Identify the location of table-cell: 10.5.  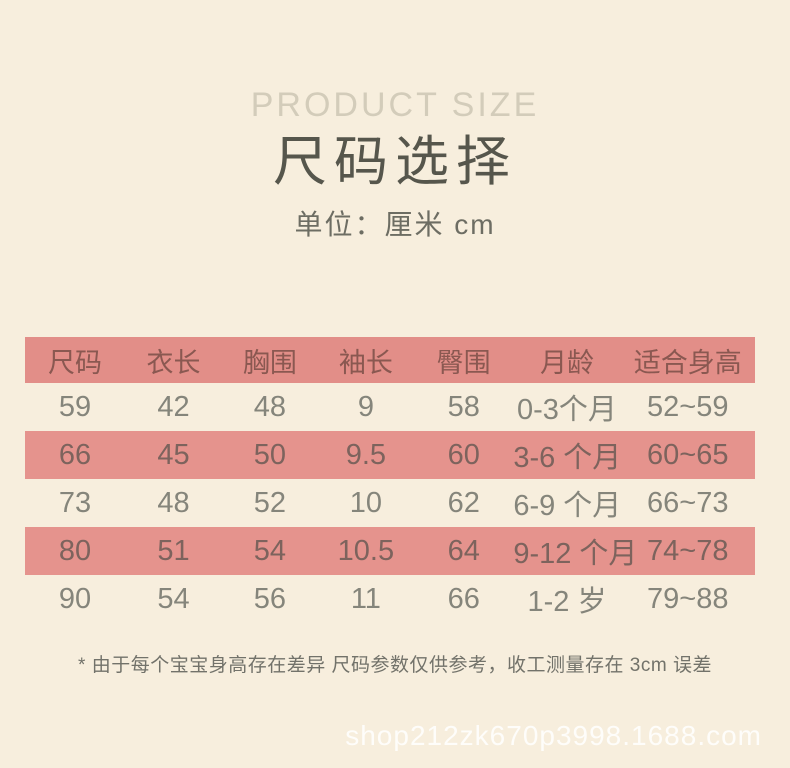
(366, 550).